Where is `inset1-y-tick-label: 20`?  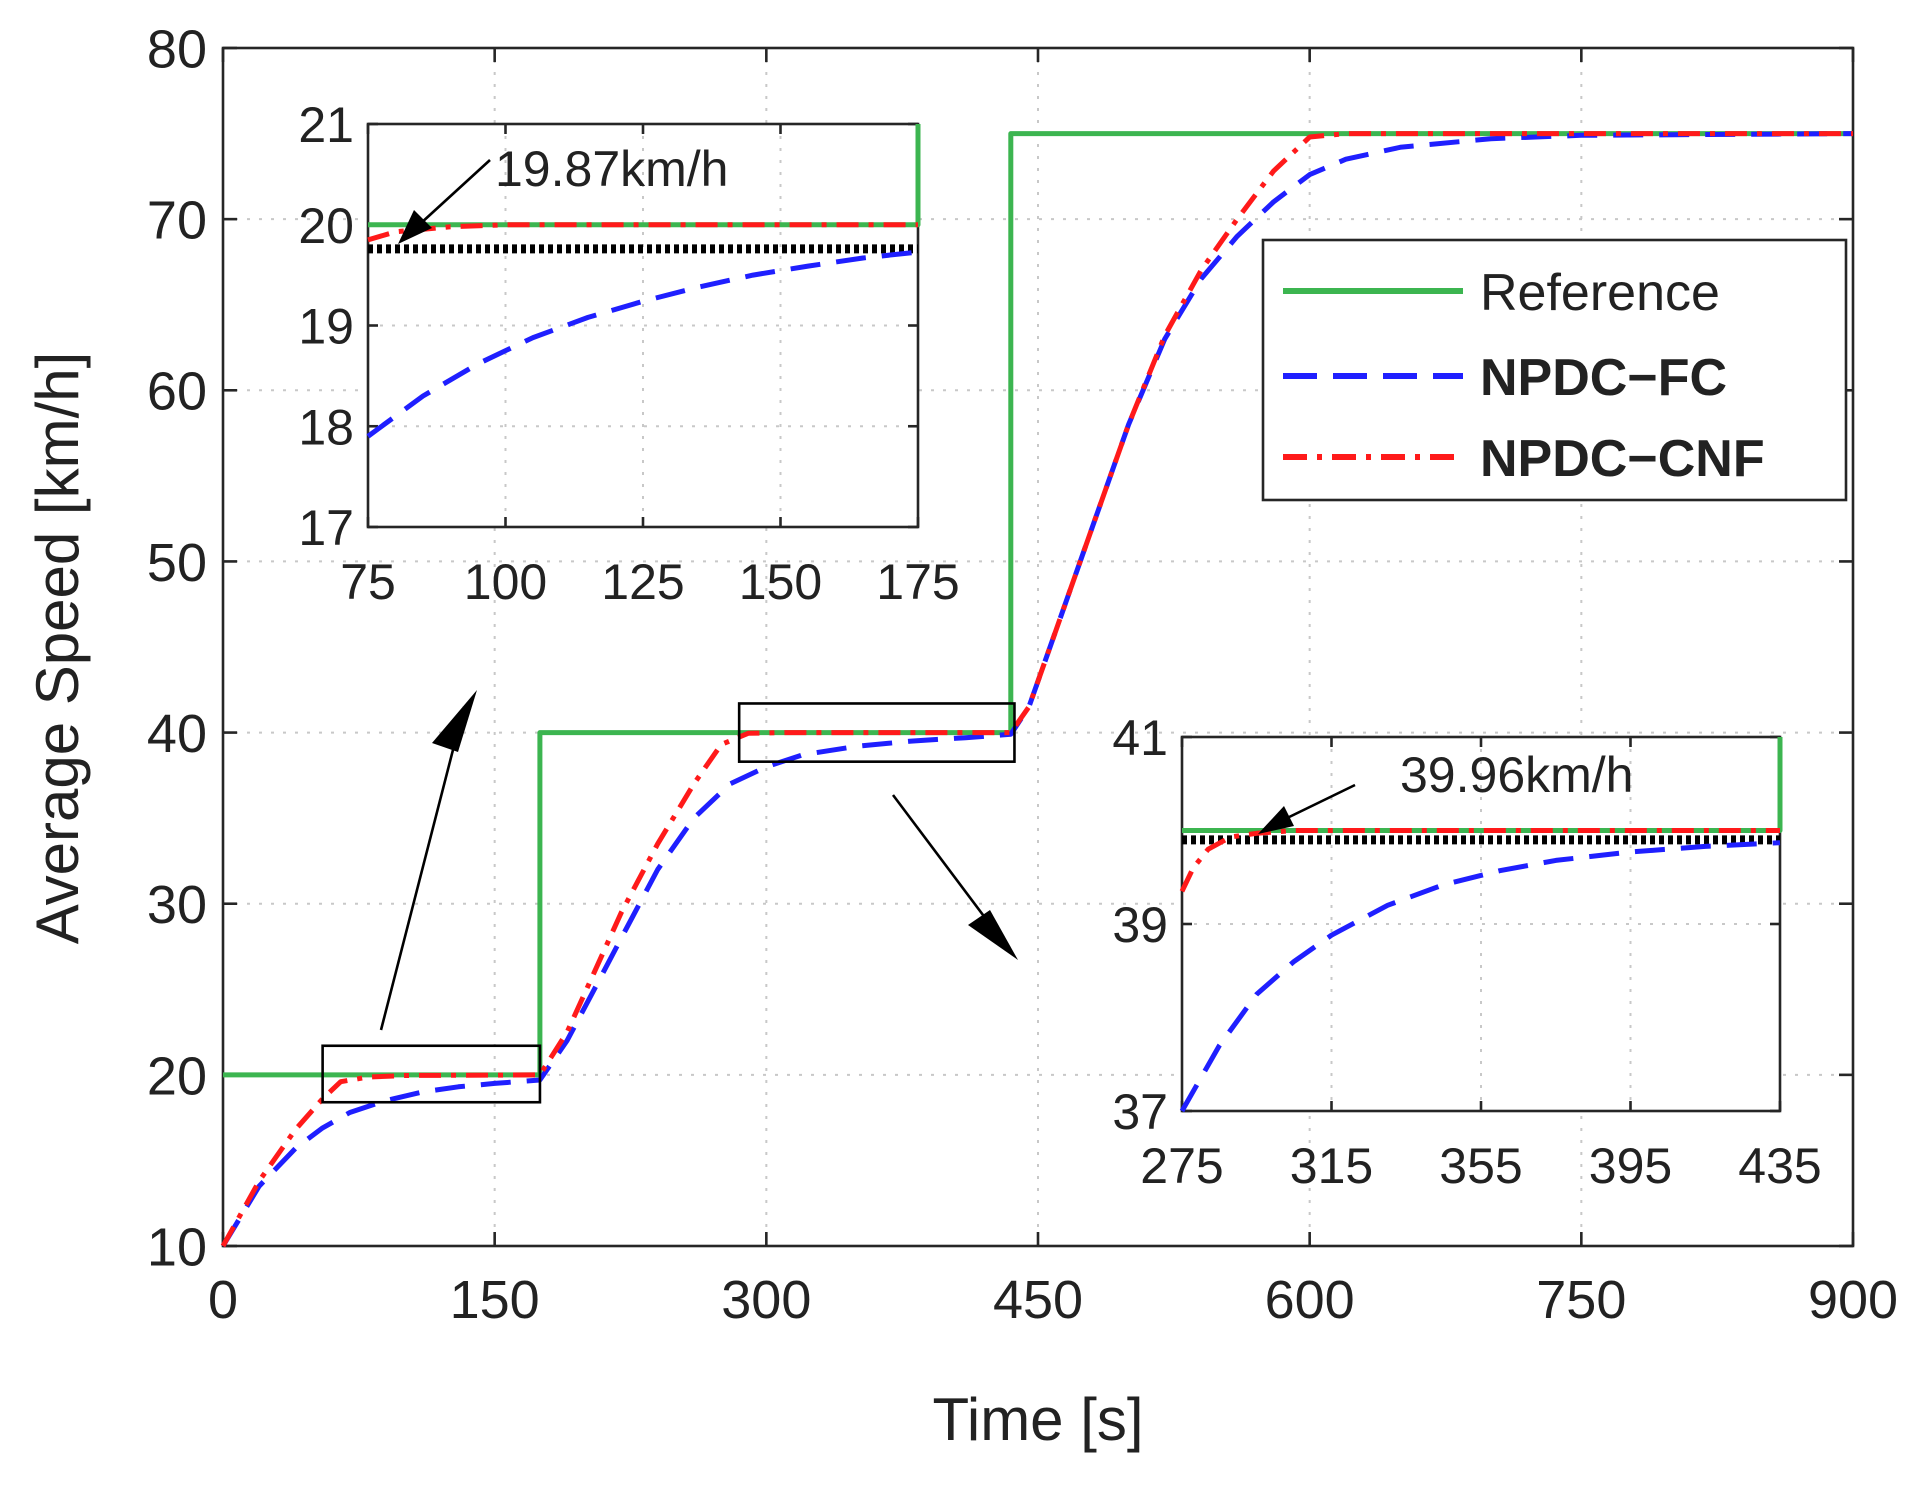 inset1-y-tick-label: 20 is located at coordinates (326, 226).